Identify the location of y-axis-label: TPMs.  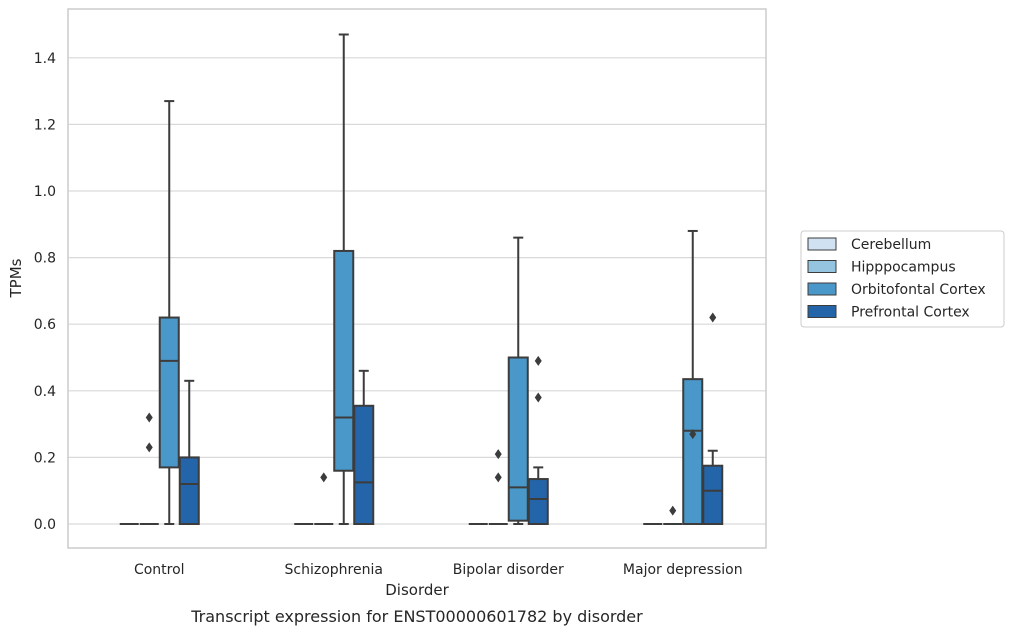
(16, 278).